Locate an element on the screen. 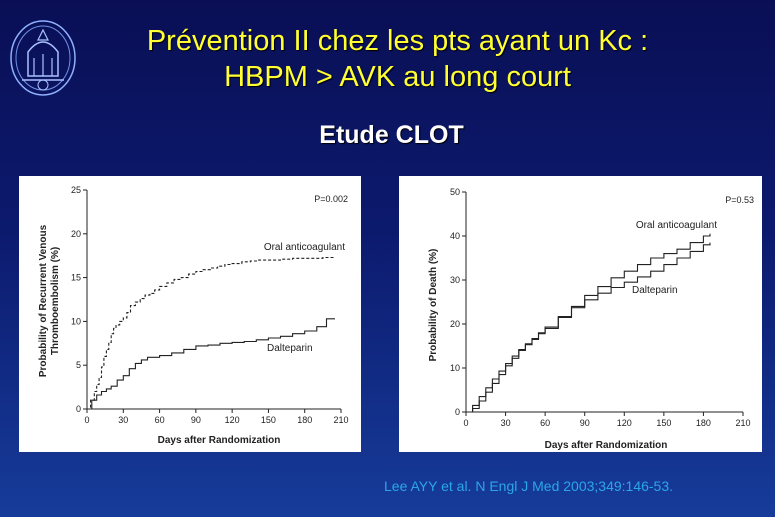 The height and width of the screenshot is (517, 775). y-axis-label: Probability of Death (%) is located at coordinates (433, 305).